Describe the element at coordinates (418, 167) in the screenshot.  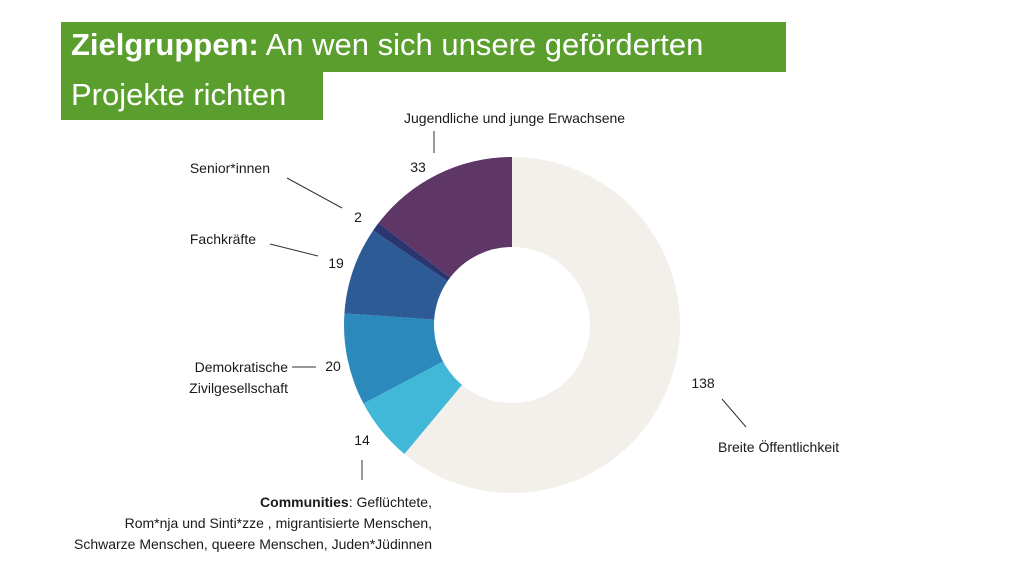
I see `value-label-jugend: 33` at that location.